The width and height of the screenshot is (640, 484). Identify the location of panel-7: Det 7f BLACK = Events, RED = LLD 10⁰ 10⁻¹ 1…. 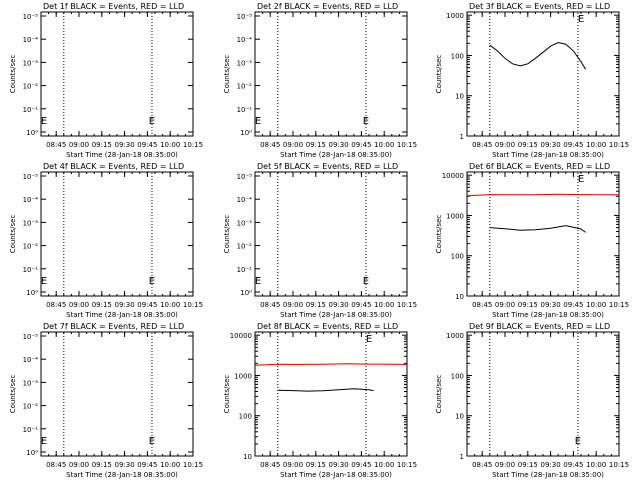
(106, 400).